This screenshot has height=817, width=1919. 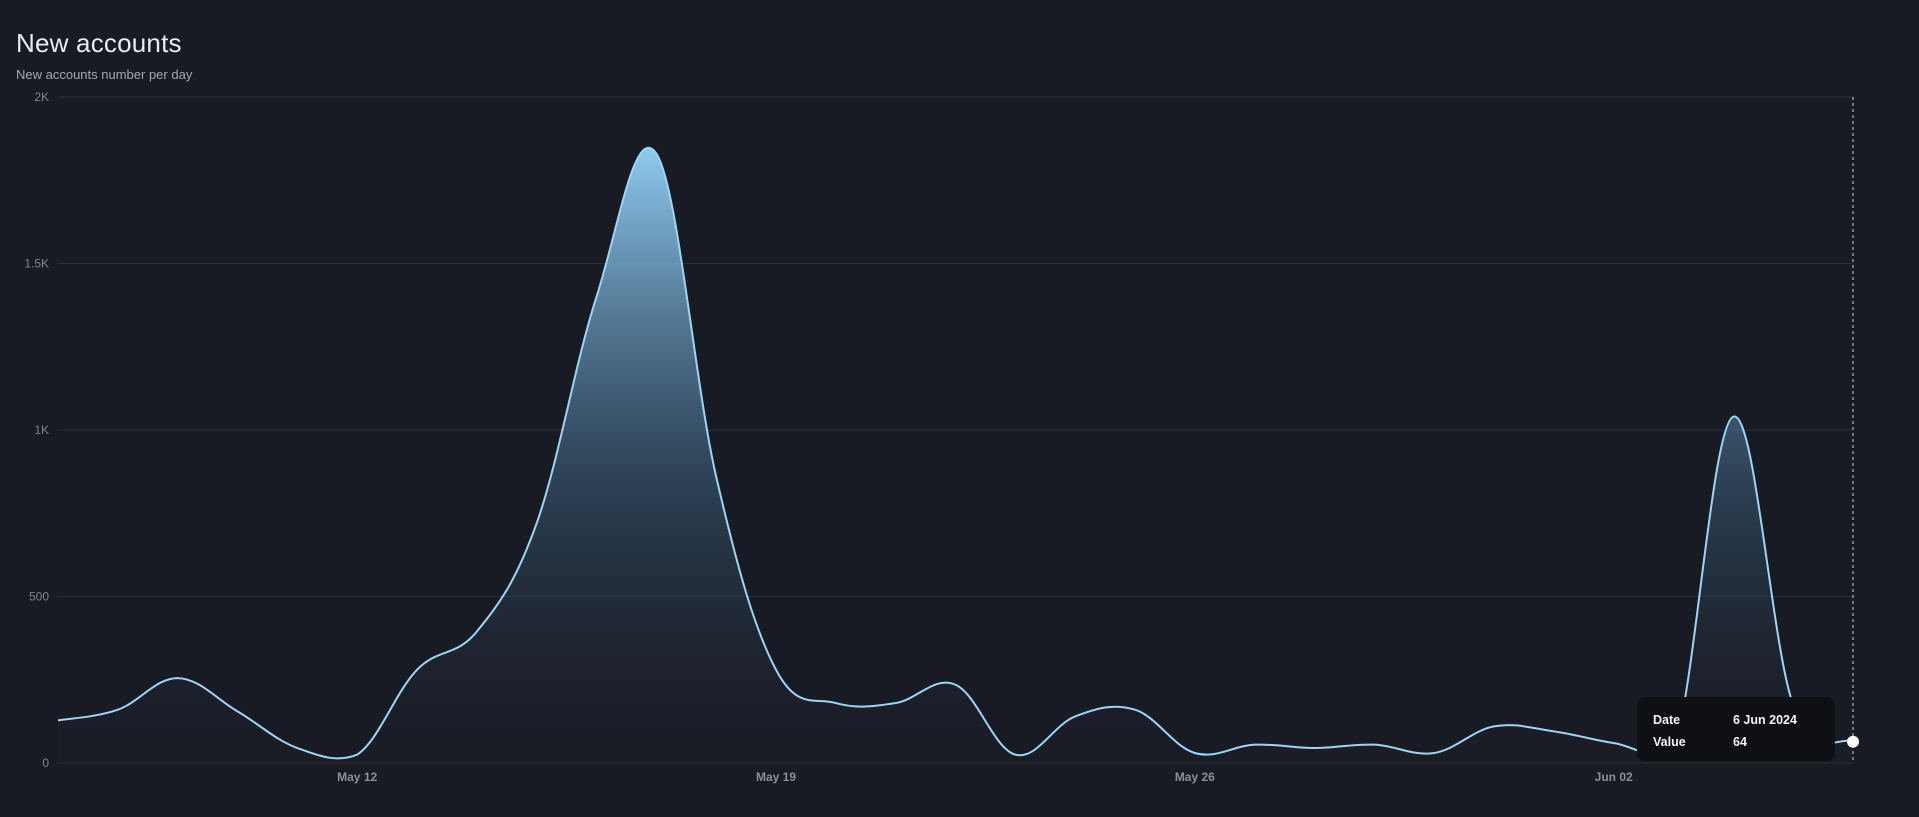 I want to click on y-tick-label: 2K, so click(x=41, y=97).